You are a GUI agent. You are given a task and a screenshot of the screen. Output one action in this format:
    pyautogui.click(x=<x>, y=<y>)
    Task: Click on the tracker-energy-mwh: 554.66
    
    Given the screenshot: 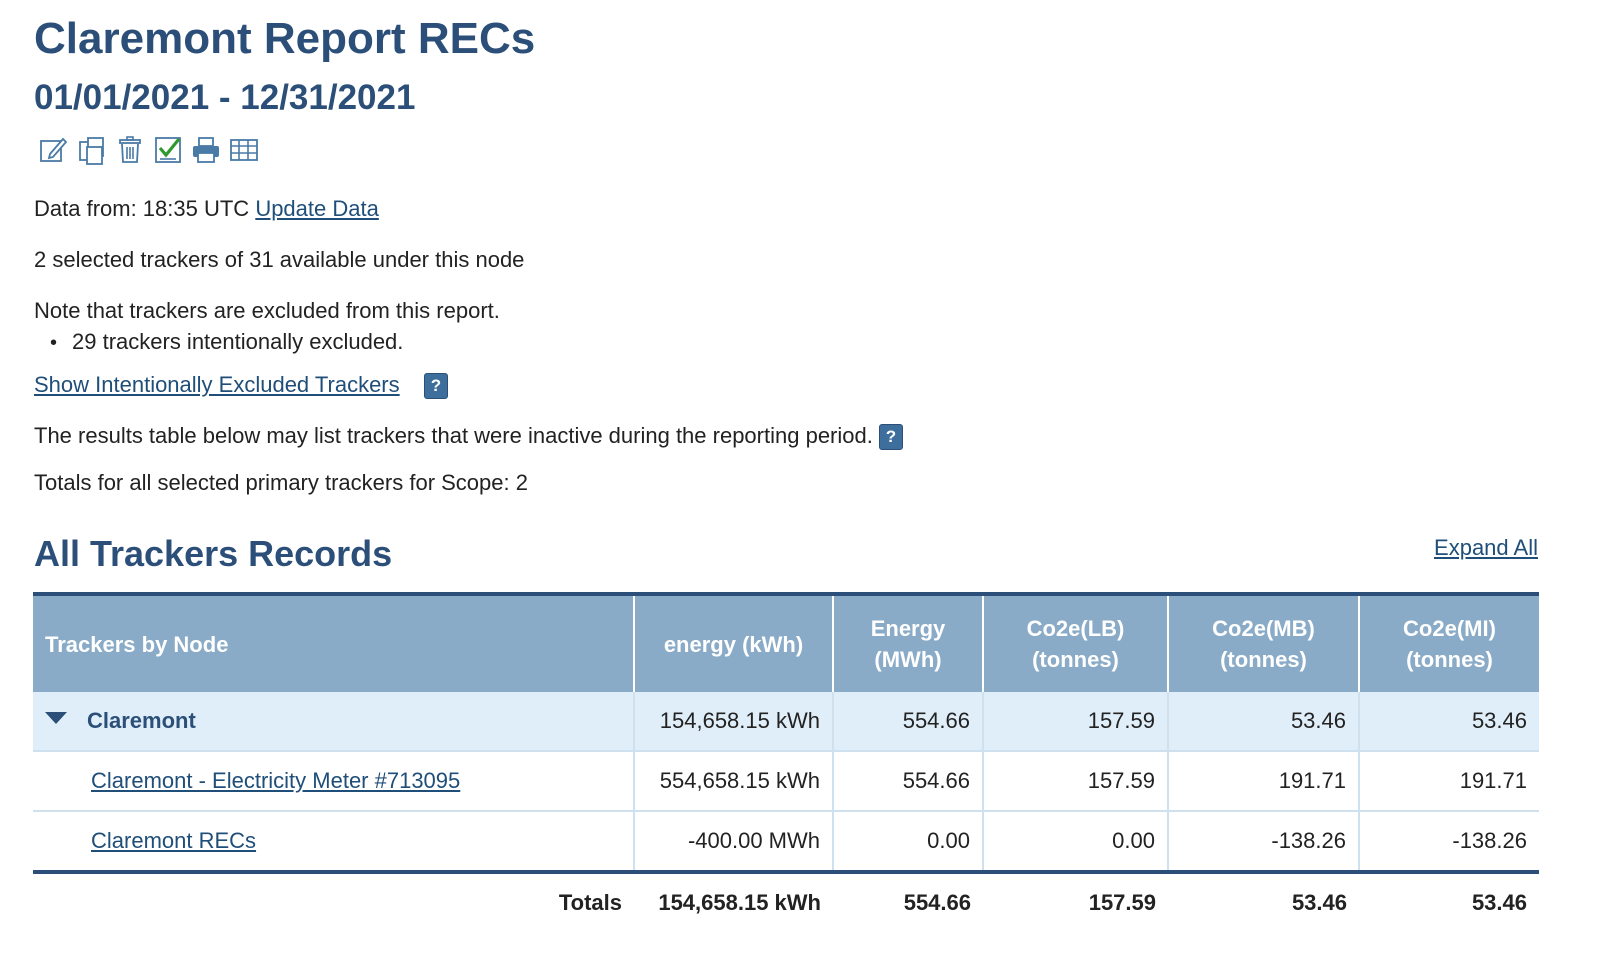 What is the action you would take?
    pyautogui.click(x=907, y=781)
    